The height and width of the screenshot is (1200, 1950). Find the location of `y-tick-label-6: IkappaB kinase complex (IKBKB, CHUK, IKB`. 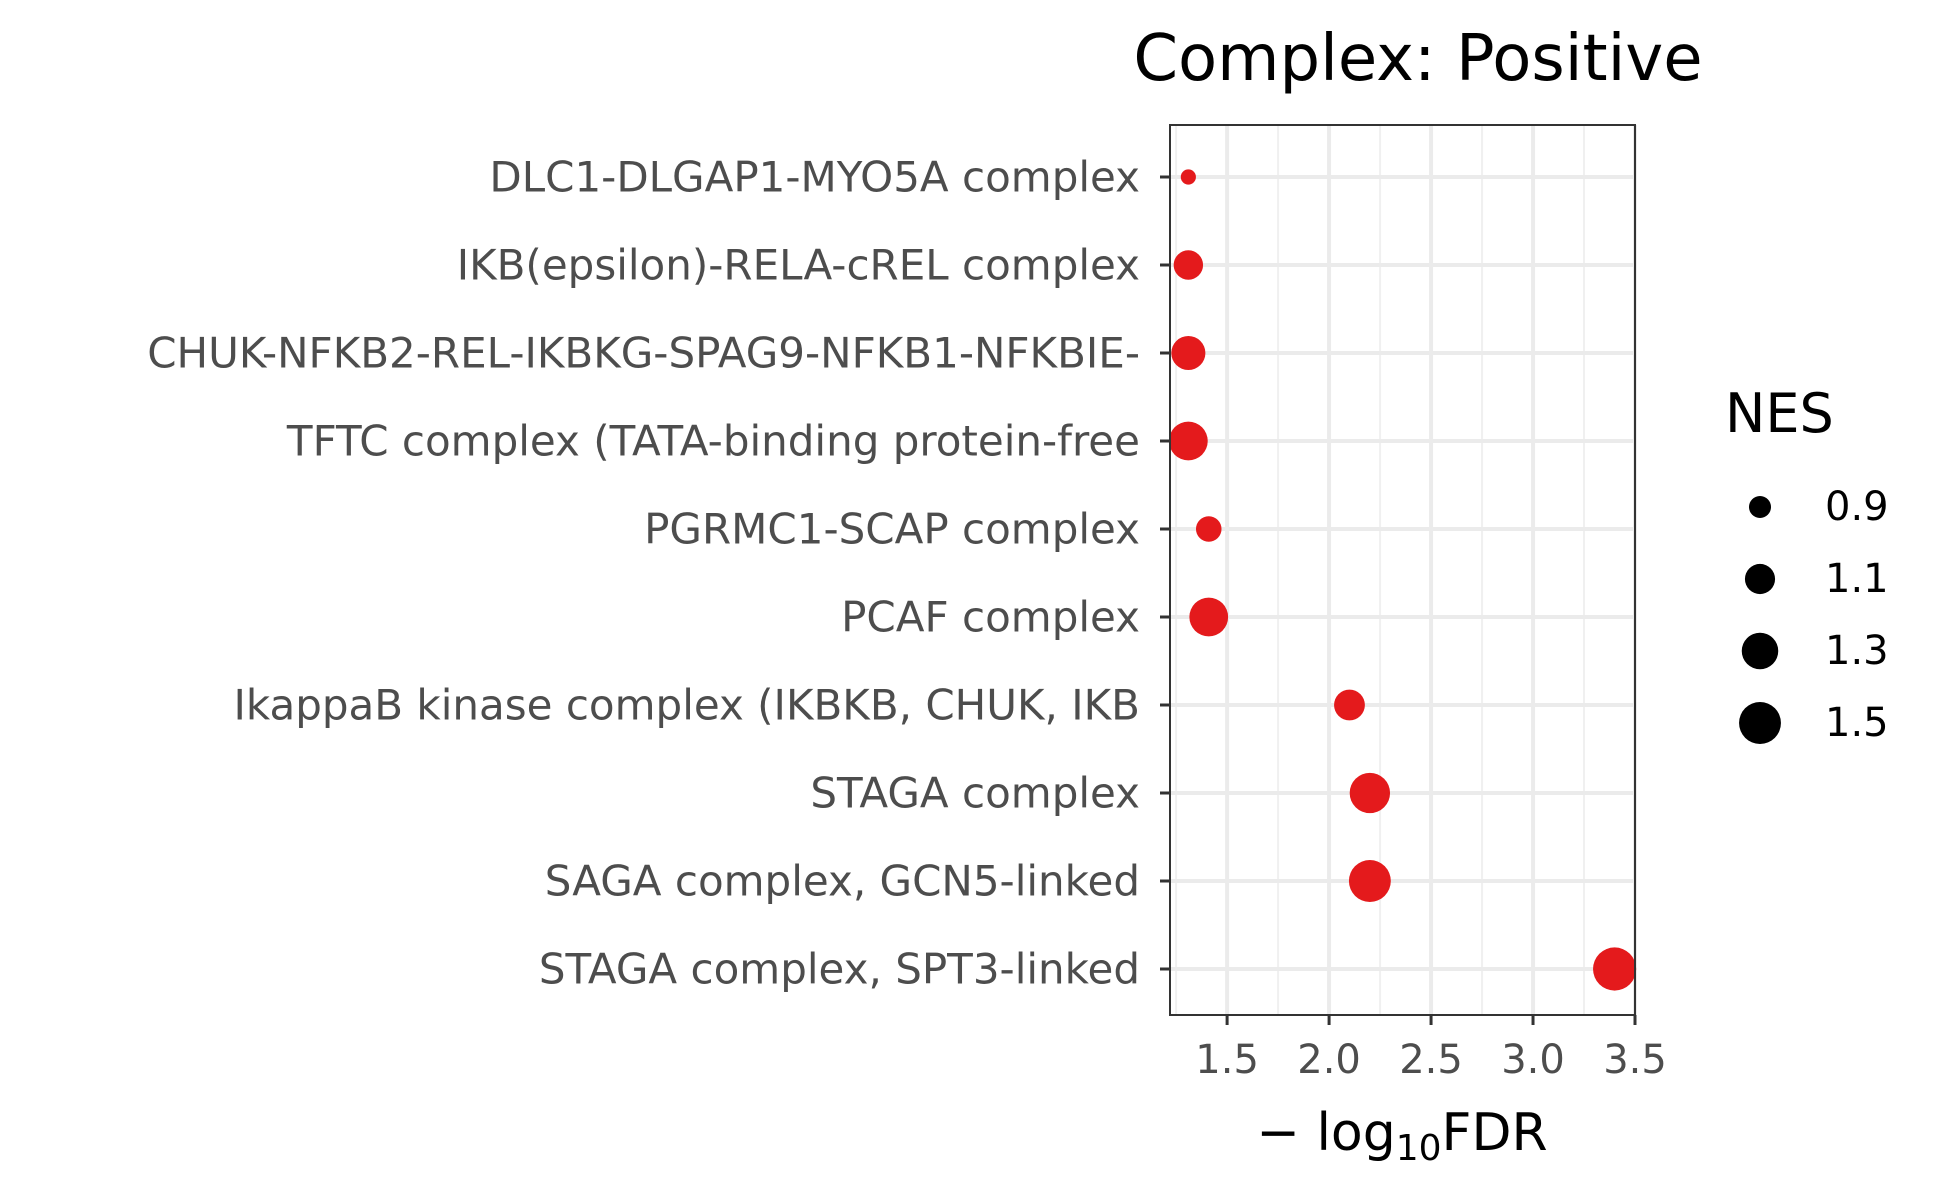

y-tick-label-6: IkappaB kinase complex (IKBKB, CHUK, IKB is located at coordinates (686, 705).